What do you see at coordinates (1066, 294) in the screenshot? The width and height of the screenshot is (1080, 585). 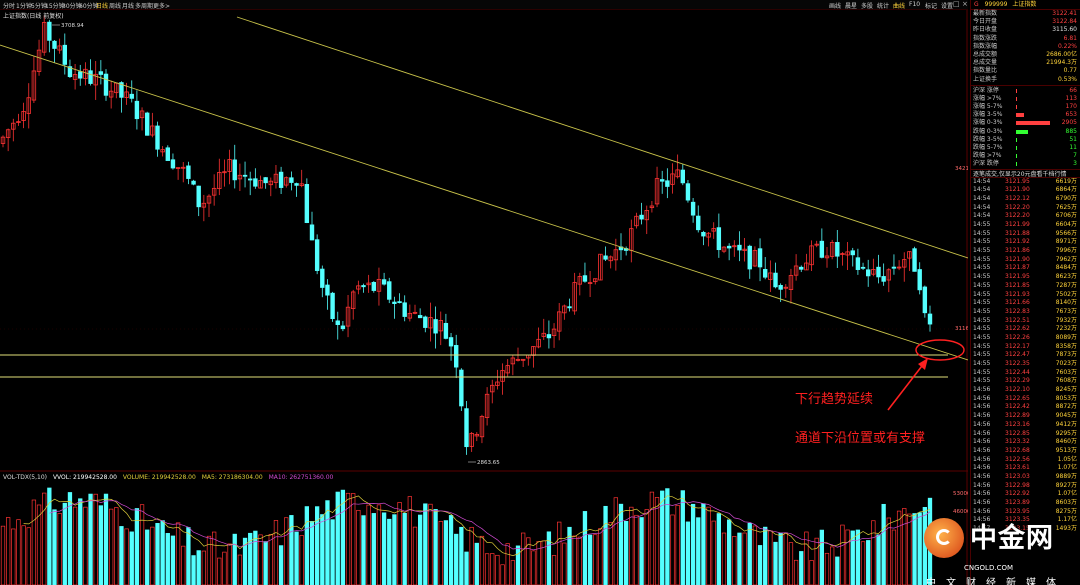 I see `tick-volume: 7502万` at bounding box center [1066, 294].